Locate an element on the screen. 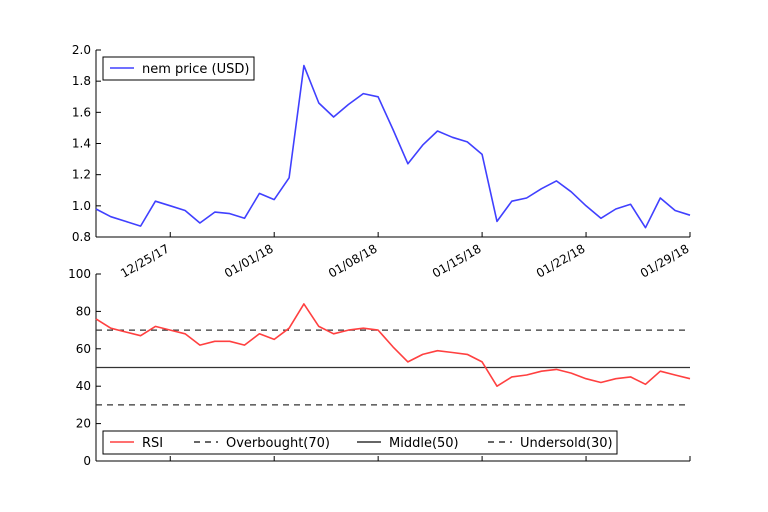 Image resolution: width=768 pixels, height=512 pixels. price-ytick-label: 1.0 is located at coordinates (81, 206).